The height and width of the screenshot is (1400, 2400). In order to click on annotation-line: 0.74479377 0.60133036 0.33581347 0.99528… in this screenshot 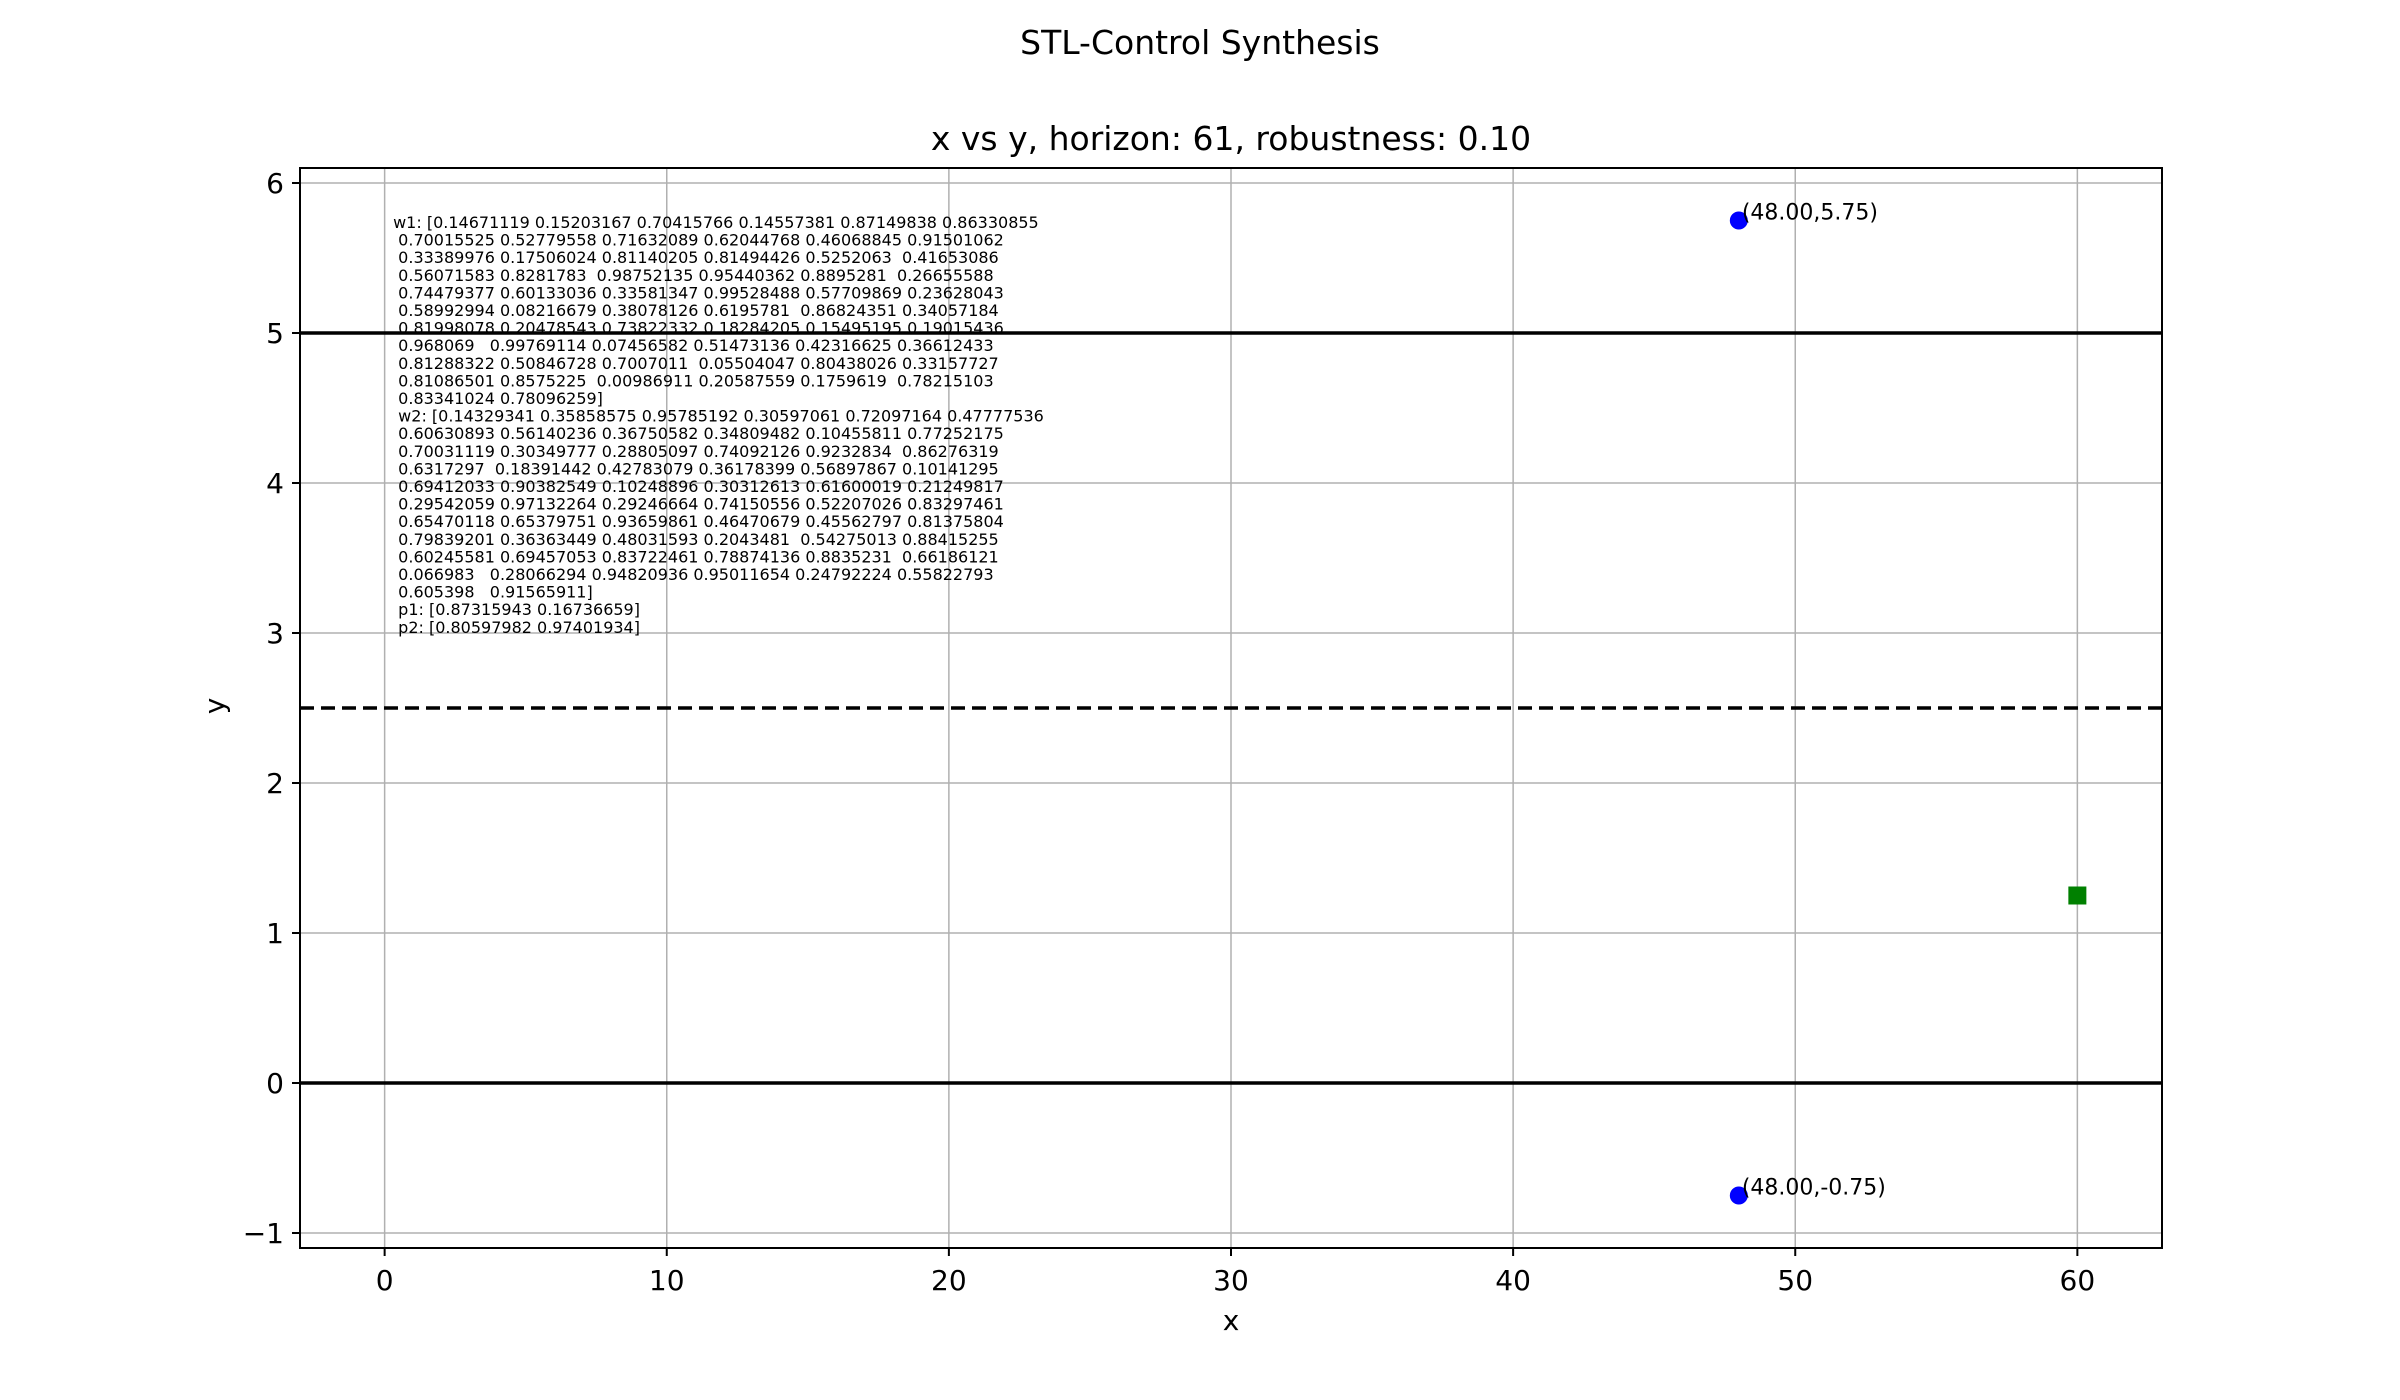, I will do `click(698, 292)`.